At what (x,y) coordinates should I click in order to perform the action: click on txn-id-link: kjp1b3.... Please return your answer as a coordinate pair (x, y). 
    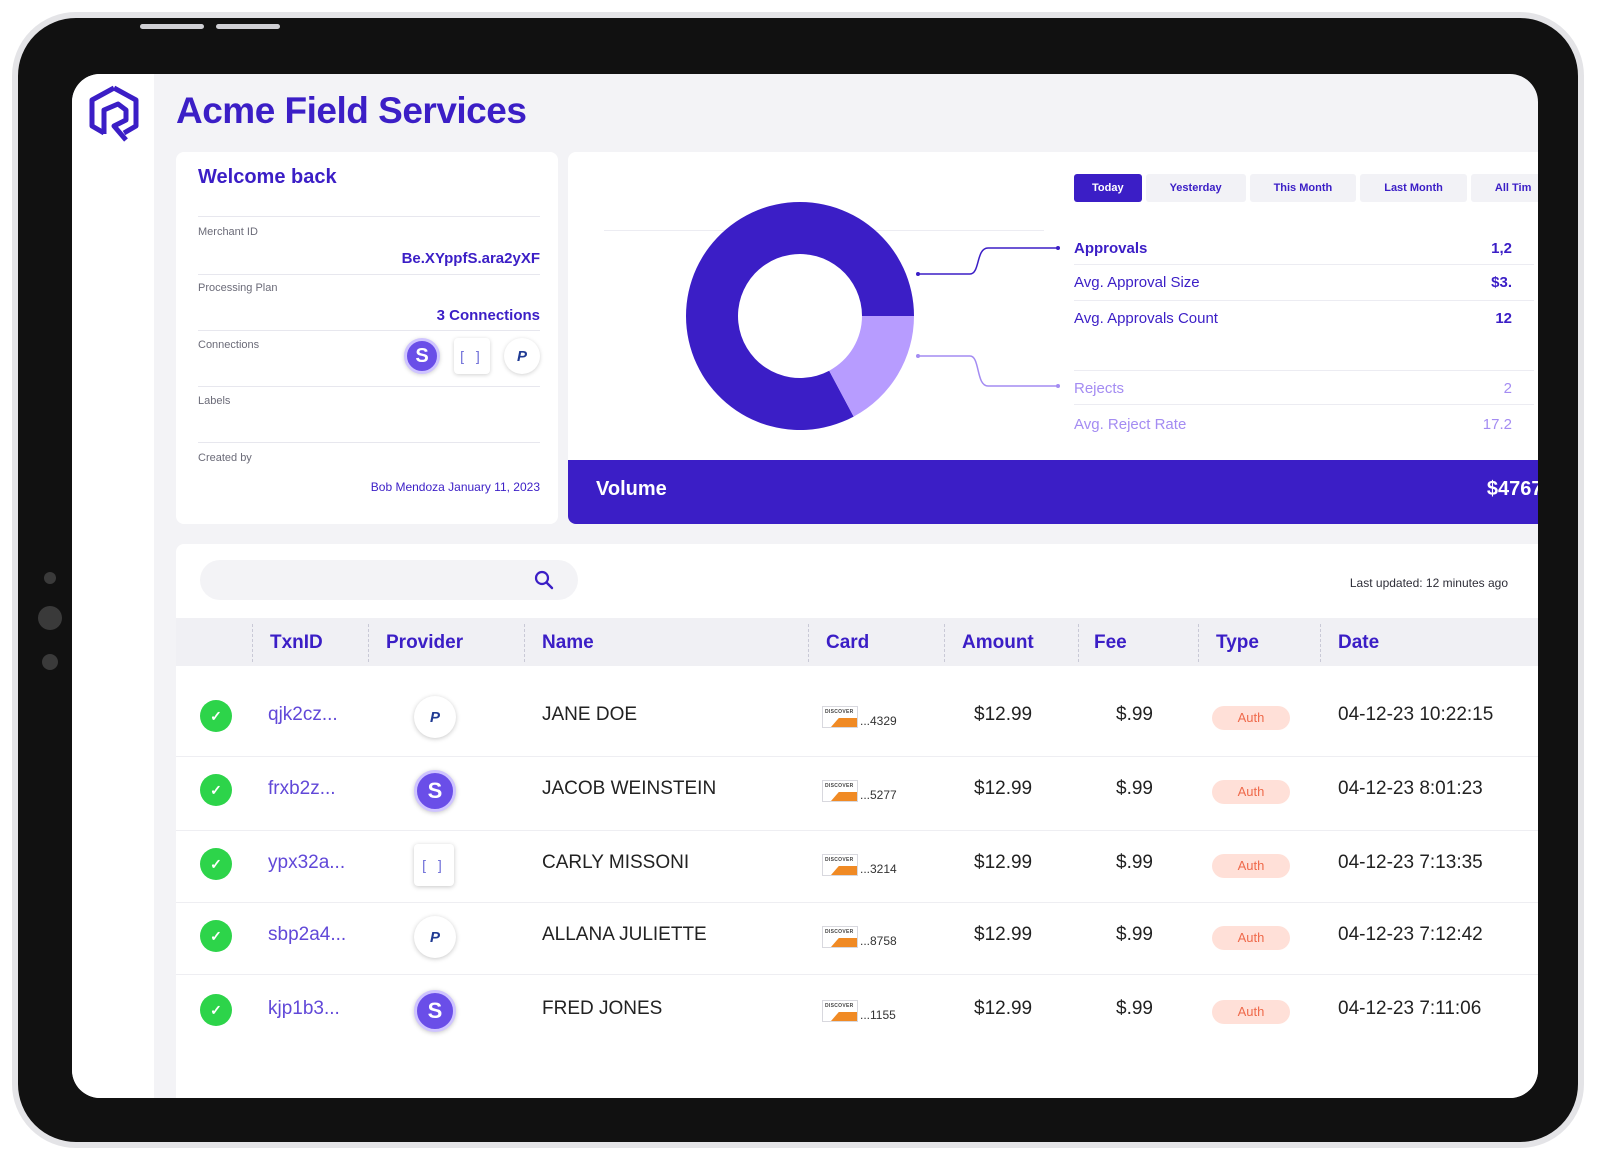
    Looking at the image, I should click on (304, 1008).